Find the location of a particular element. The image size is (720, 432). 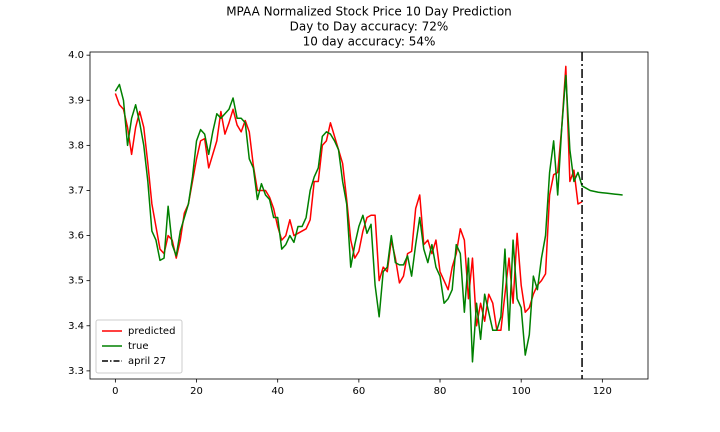

legend-box is located at coordinates (139, 346).